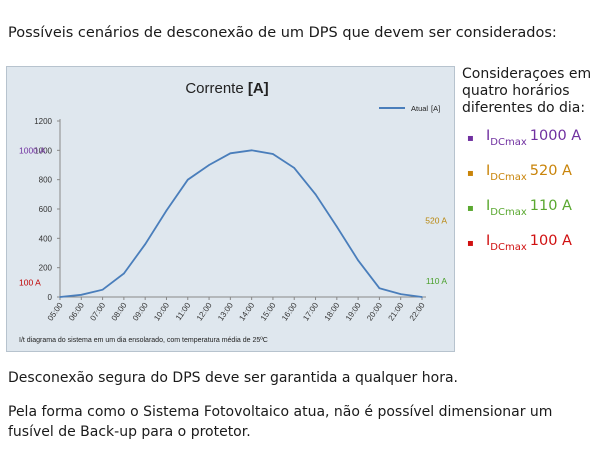 The image size is (600, 460). I want to click on x-tick-label: 17:00, so click(310, 312).